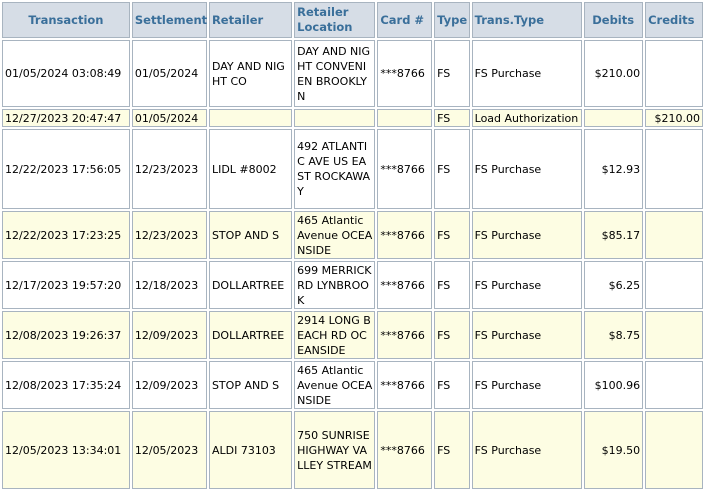 This screenshot has width=705, height=500. What do you see at coordinates (66, 73) in the screenshot?
I see `transaction-datetime: 01/05/2024 03:08:49` at bounding box center [66, 73].